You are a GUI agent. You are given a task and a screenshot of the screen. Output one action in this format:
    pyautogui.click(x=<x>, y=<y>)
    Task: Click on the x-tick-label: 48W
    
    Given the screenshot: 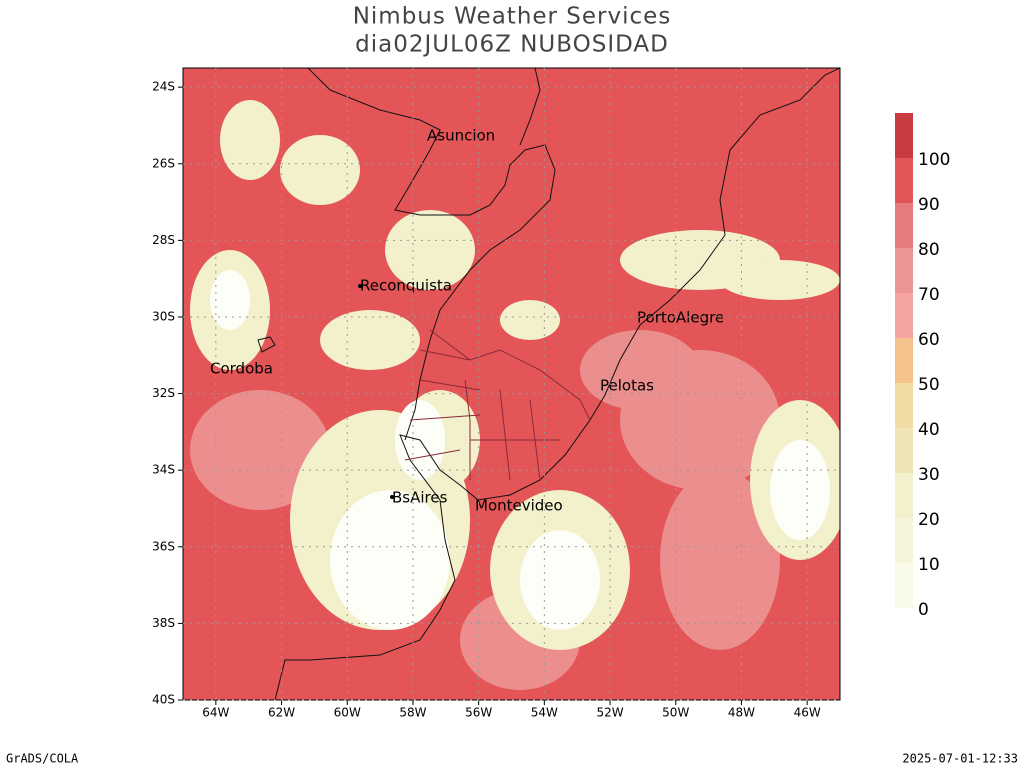 What is the action you would take?
    pyautogui.click(x=741, y=713)
    